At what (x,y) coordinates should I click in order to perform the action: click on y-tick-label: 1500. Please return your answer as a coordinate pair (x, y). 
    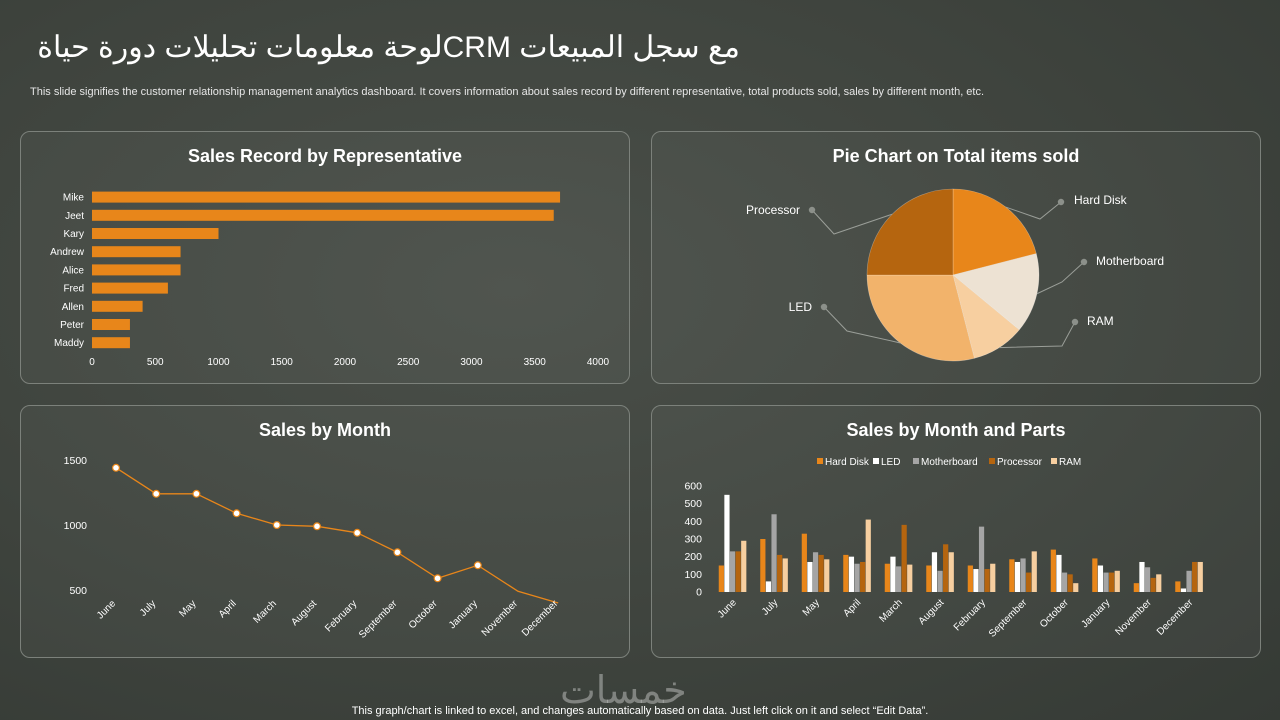
    Looking at the image, I should click on (76, 461).